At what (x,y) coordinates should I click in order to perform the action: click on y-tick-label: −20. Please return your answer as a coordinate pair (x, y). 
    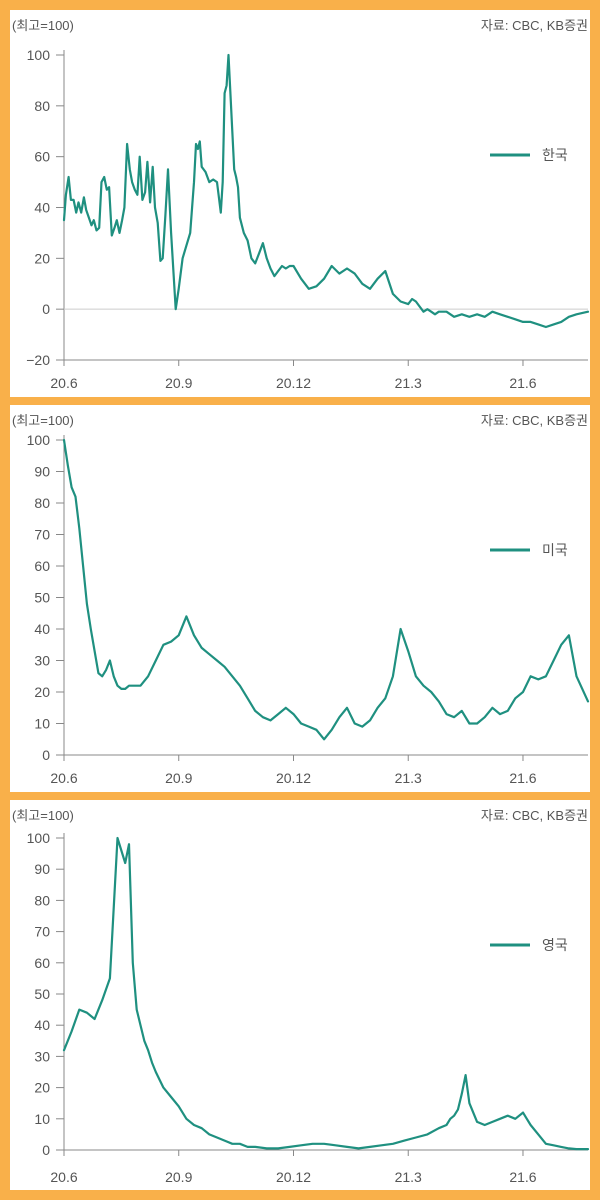
    Looking at the image, I should click on (38, 360).